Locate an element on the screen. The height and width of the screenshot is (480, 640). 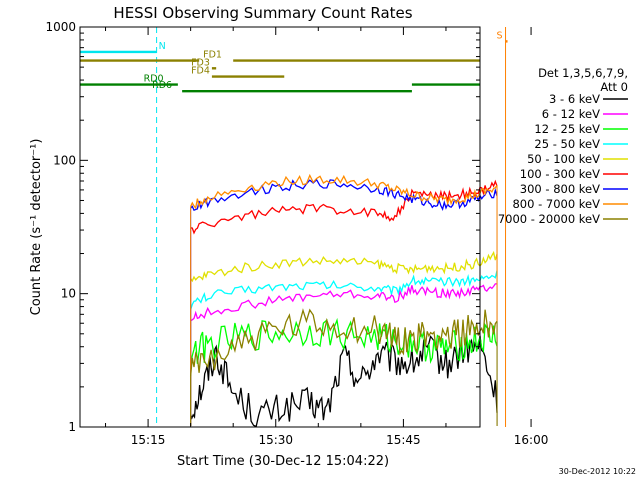
series-7000-20000-kev-line is located at coordinates (343, 342).